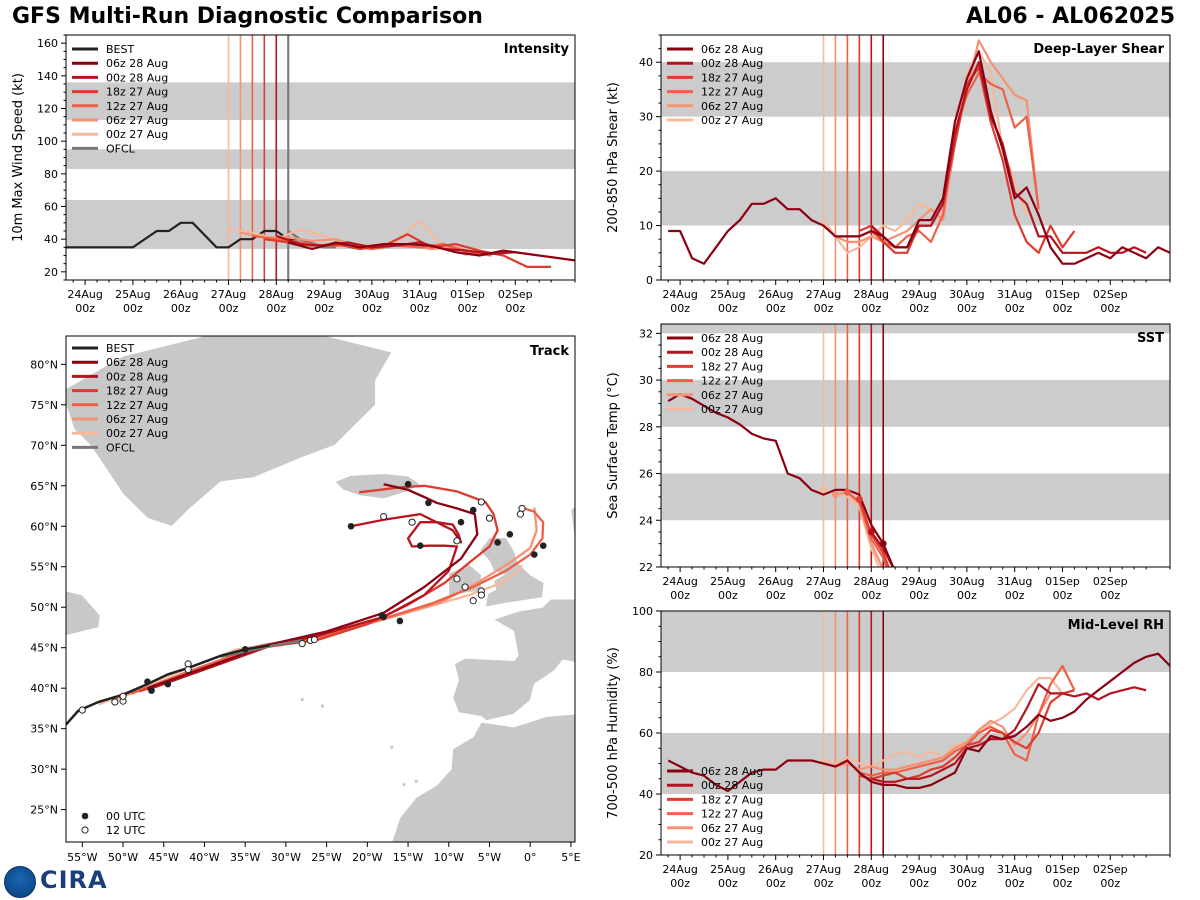 This screenshot has height=900, width=1200. I want to click on track-ofcl-line, so click(261, 648).